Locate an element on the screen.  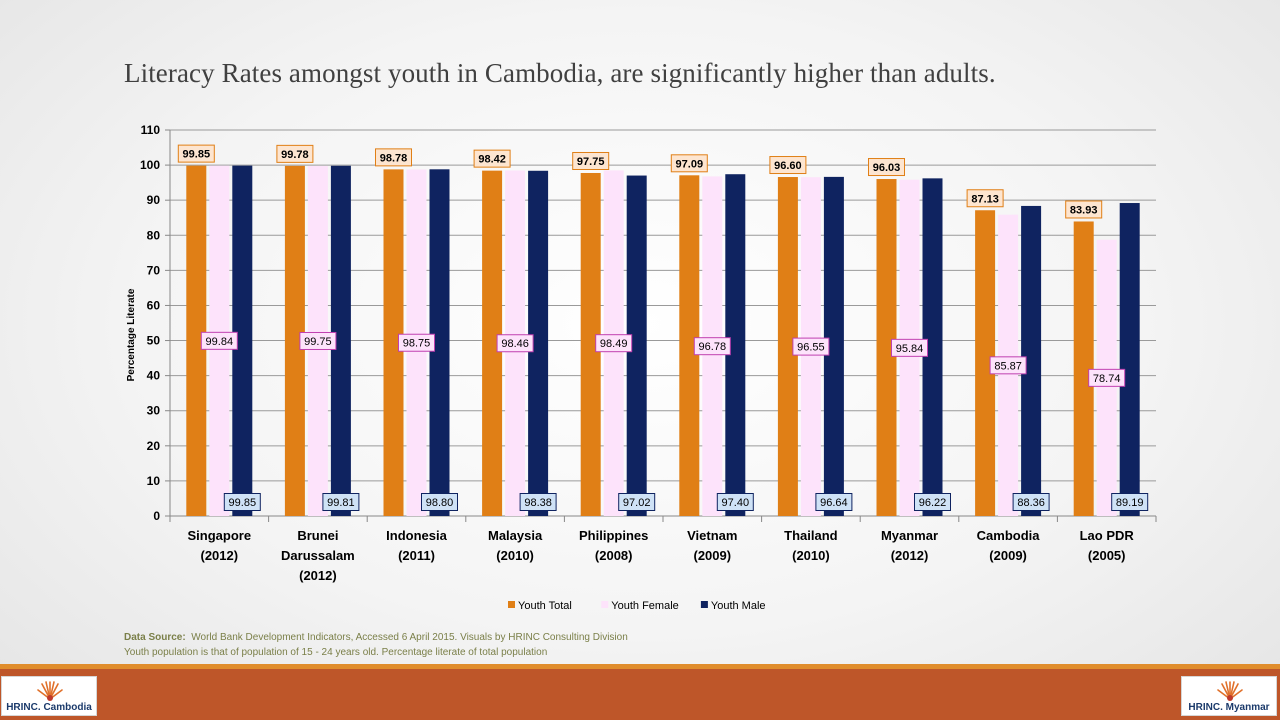
data-label: 98.49 is located at coordinates (614, 344).